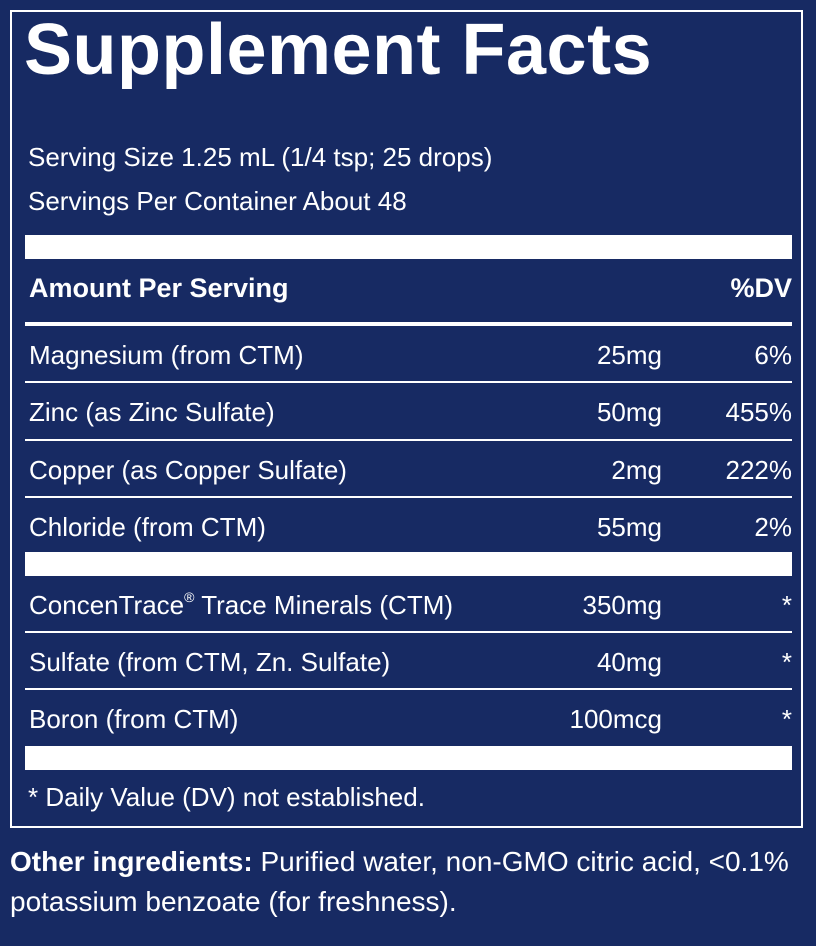 The height and width of the screenshot is (946, 816). Describe the element at coordinates (408, 288) in the screenshot. I see `header-row: Amount Per Serving %DV` at that location.